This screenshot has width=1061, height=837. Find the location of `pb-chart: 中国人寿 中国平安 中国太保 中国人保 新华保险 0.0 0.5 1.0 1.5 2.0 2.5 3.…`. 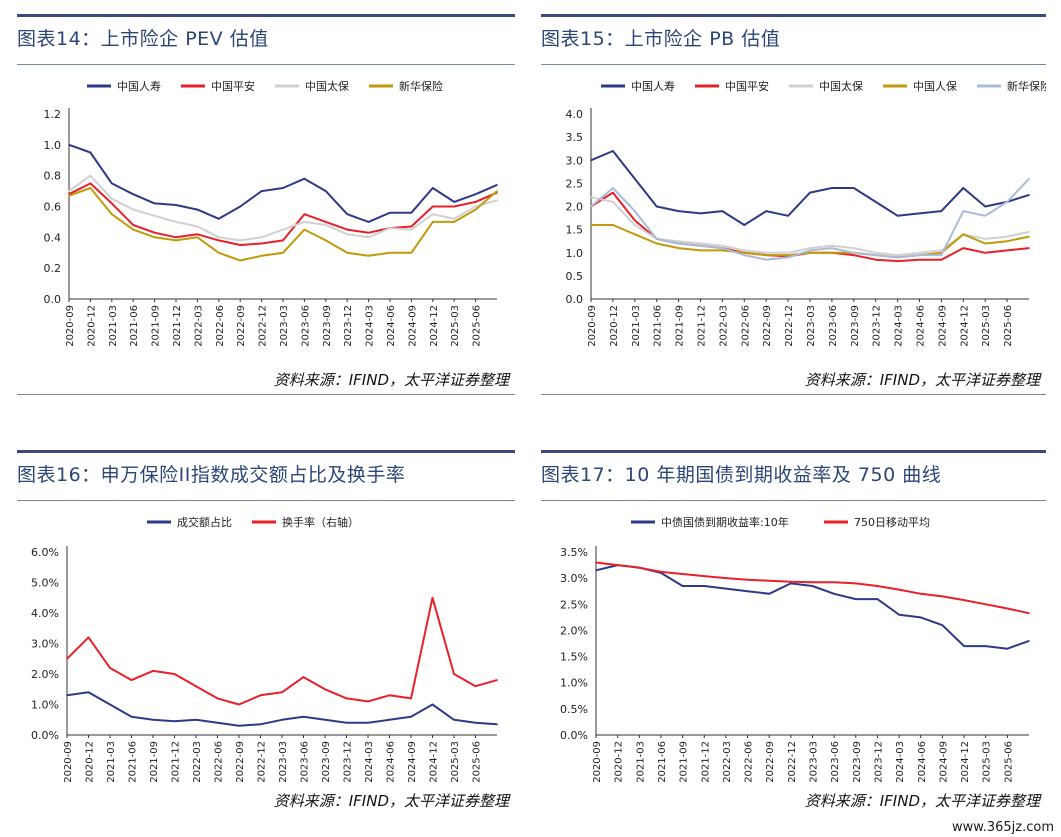

pb-chart: 中国人寿 中国平安 中国太保 中国人保 新华保险 0.0 0.5 1.0 1.5 2.0 2.5 3.… is located at coordinates (806, 213).